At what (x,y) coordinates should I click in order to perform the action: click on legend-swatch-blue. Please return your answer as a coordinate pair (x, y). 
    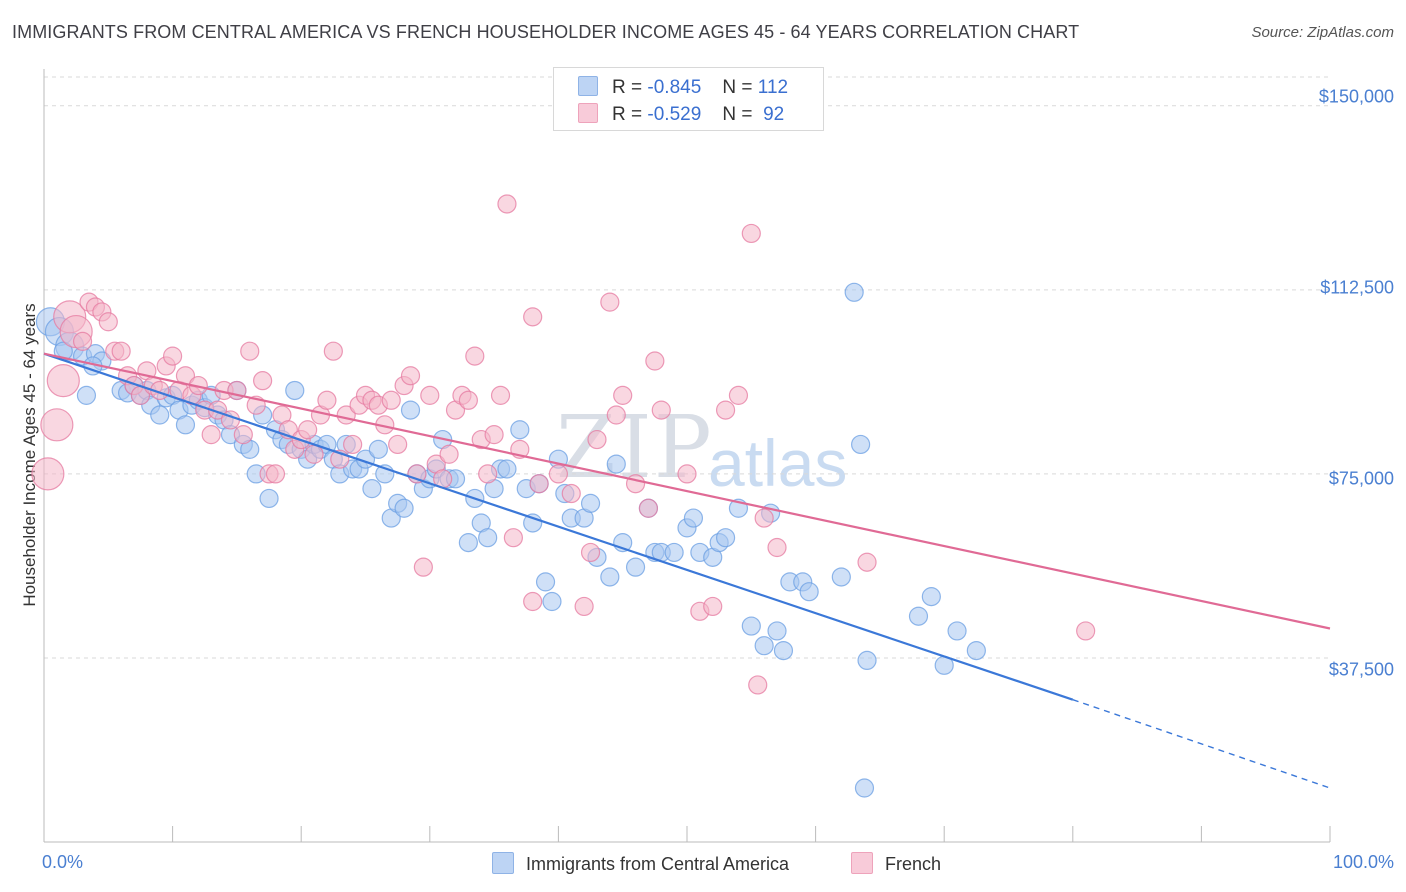
    Looking at the image, I should click on (588, 86).